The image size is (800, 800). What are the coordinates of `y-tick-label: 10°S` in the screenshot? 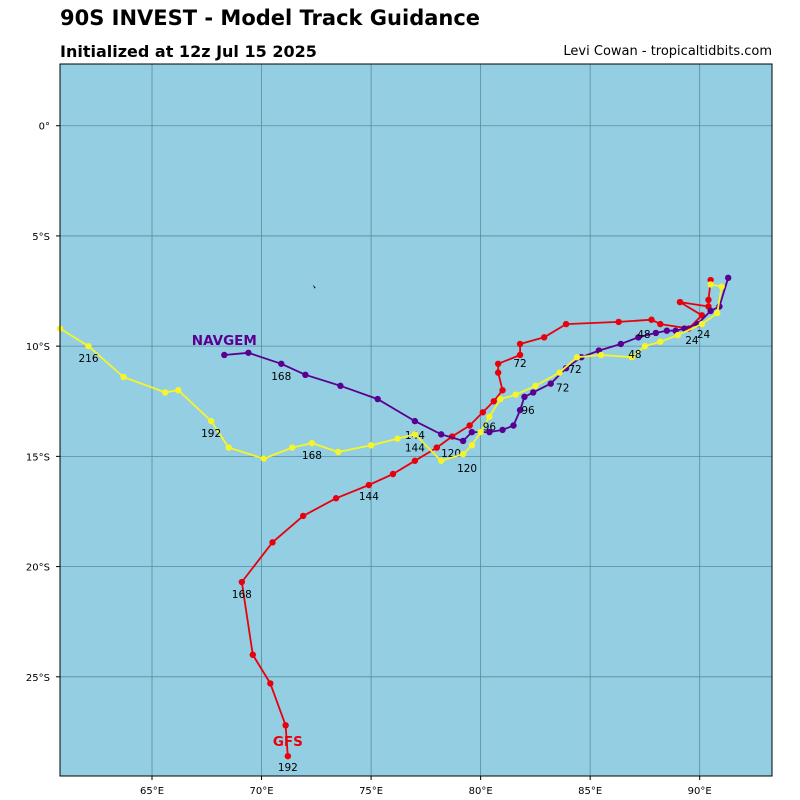 It's located at (38, 347).